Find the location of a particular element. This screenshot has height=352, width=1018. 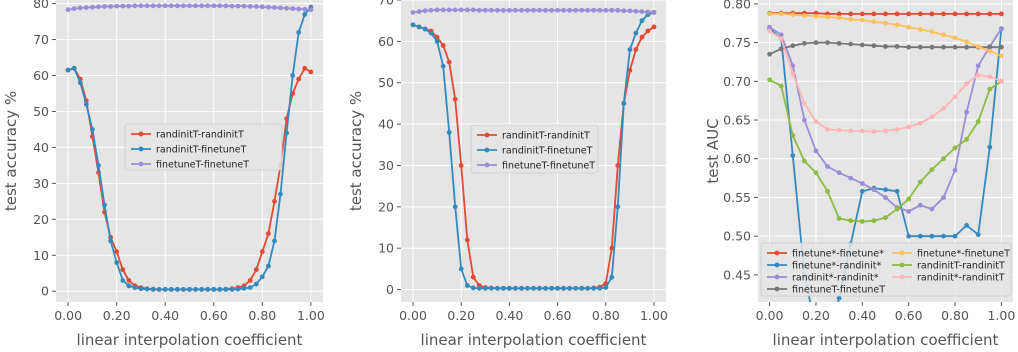

x-tick-label: 0.00 is located at coordinates (770, 315).